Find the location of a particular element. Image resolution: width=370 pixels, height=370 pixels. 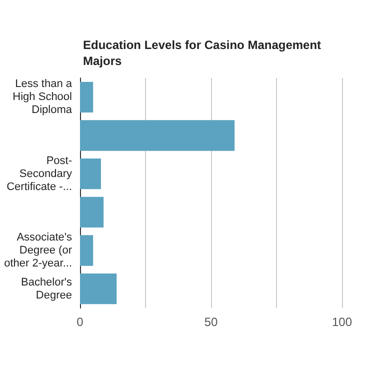

y-tick-label: Less than a High School Diploma is located at coordinates (42, 97).